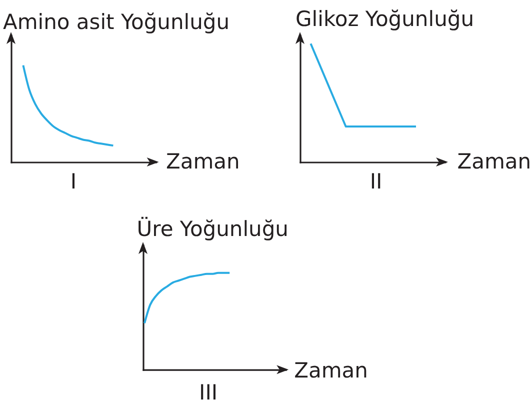 This screenshot has width=531, height=403. I want to click on text: I, so click(73, 181).